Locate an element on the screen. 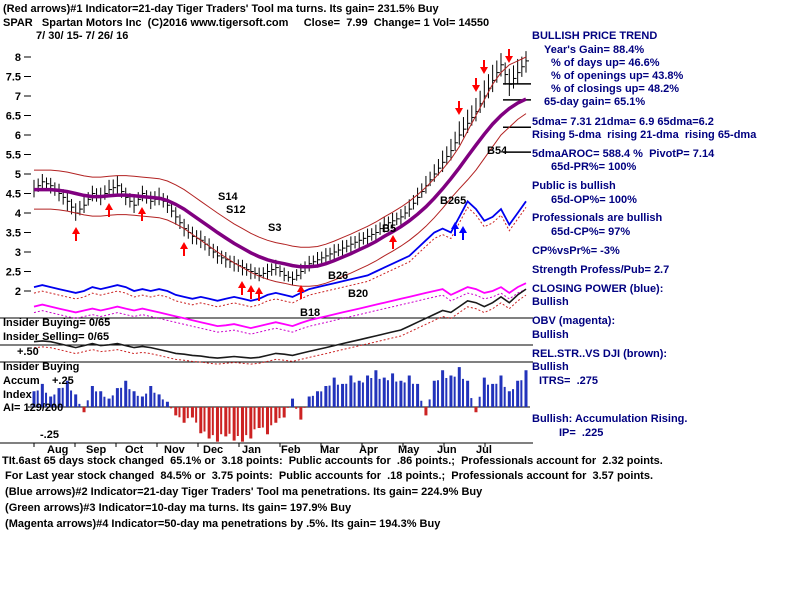 Image resolution: width=800 pixels, height=600 pixels. stat-openings-up: % of openings up= 43.8% is located at coordinates (617, 76).